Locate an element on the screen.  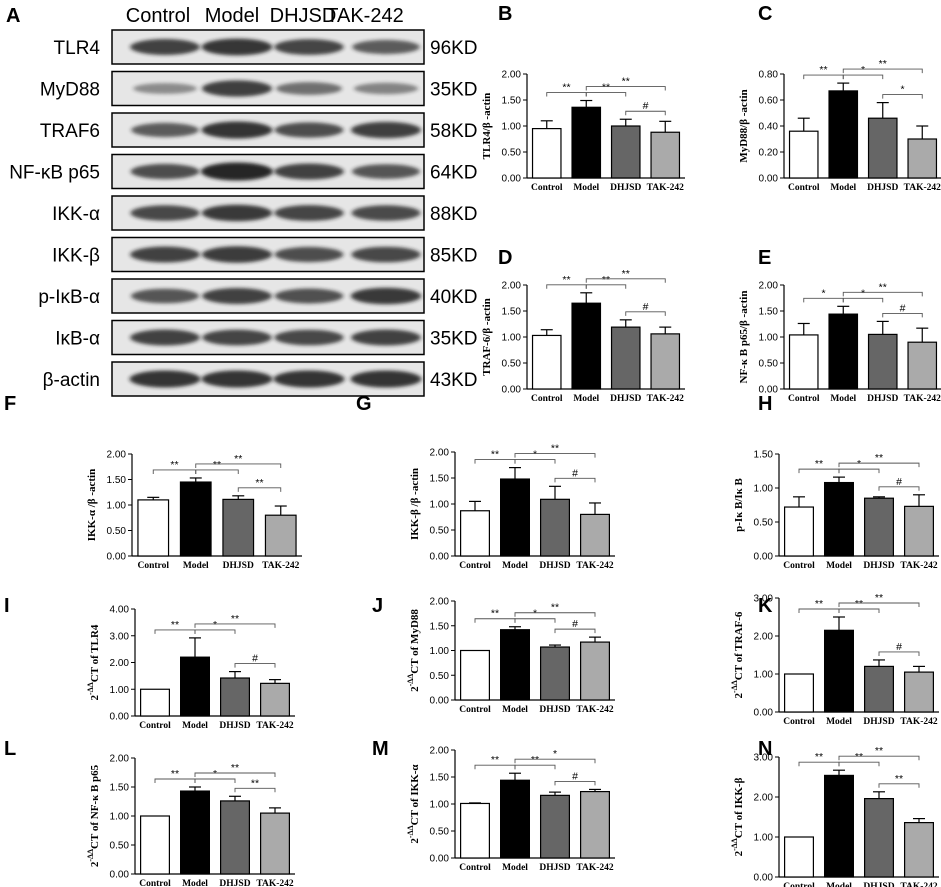
blot-size-label: 96KD is located at coordinates (454, 48).